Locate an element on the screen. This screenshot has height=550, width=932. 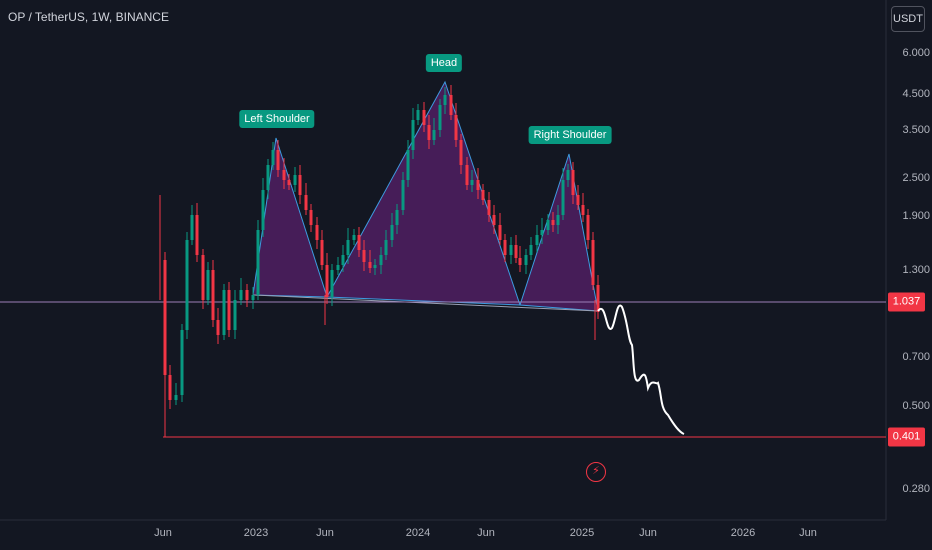
time-tick: 2026 is located at coordinates (743, 533).